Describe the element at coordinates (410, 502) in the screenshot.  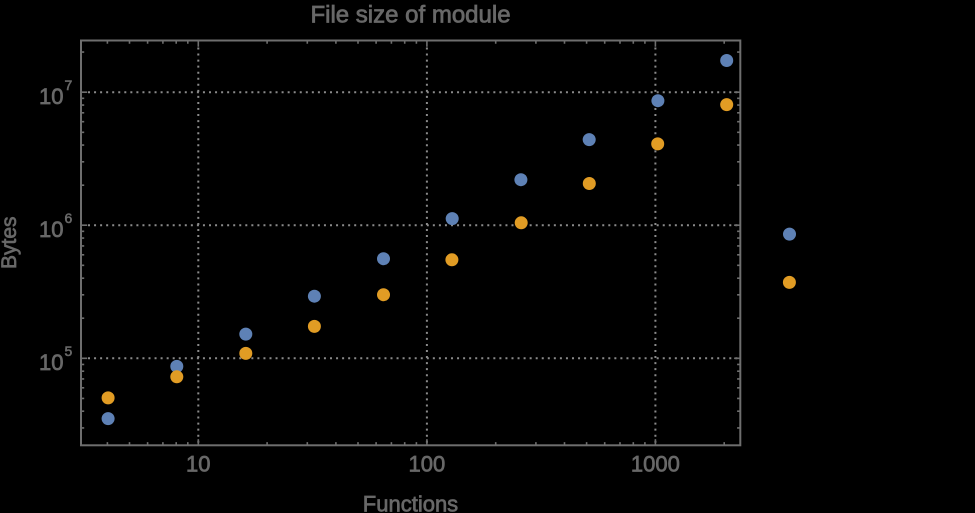
I see `svg-text: Functions` at that location.